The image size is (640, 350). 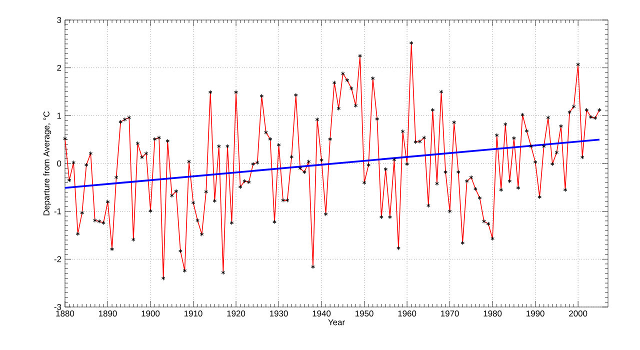 I want to click on x-tick-label: 1930, so click(x=279, y=313).